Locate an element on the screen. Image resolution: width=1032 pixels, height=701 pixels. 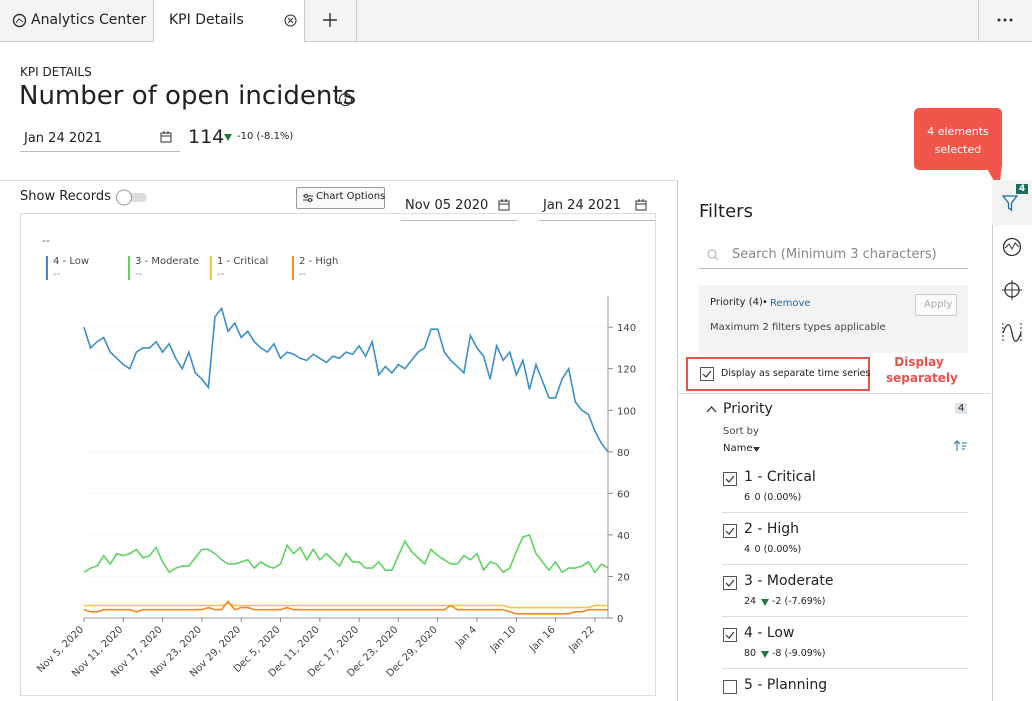
highlight-box: Display as separate time series is located at coordinates (778, 374).